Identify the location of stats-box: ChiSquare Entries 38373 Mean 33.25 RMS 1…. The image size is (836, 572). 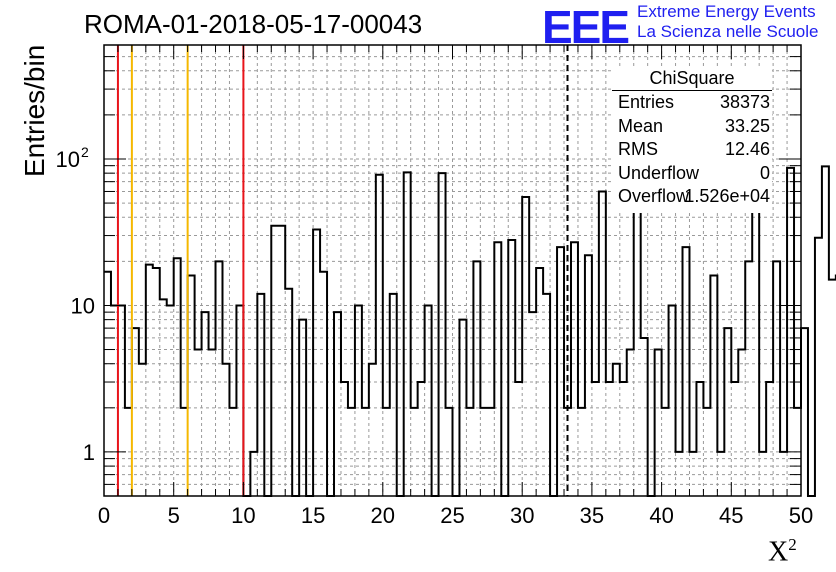
(692, 139).